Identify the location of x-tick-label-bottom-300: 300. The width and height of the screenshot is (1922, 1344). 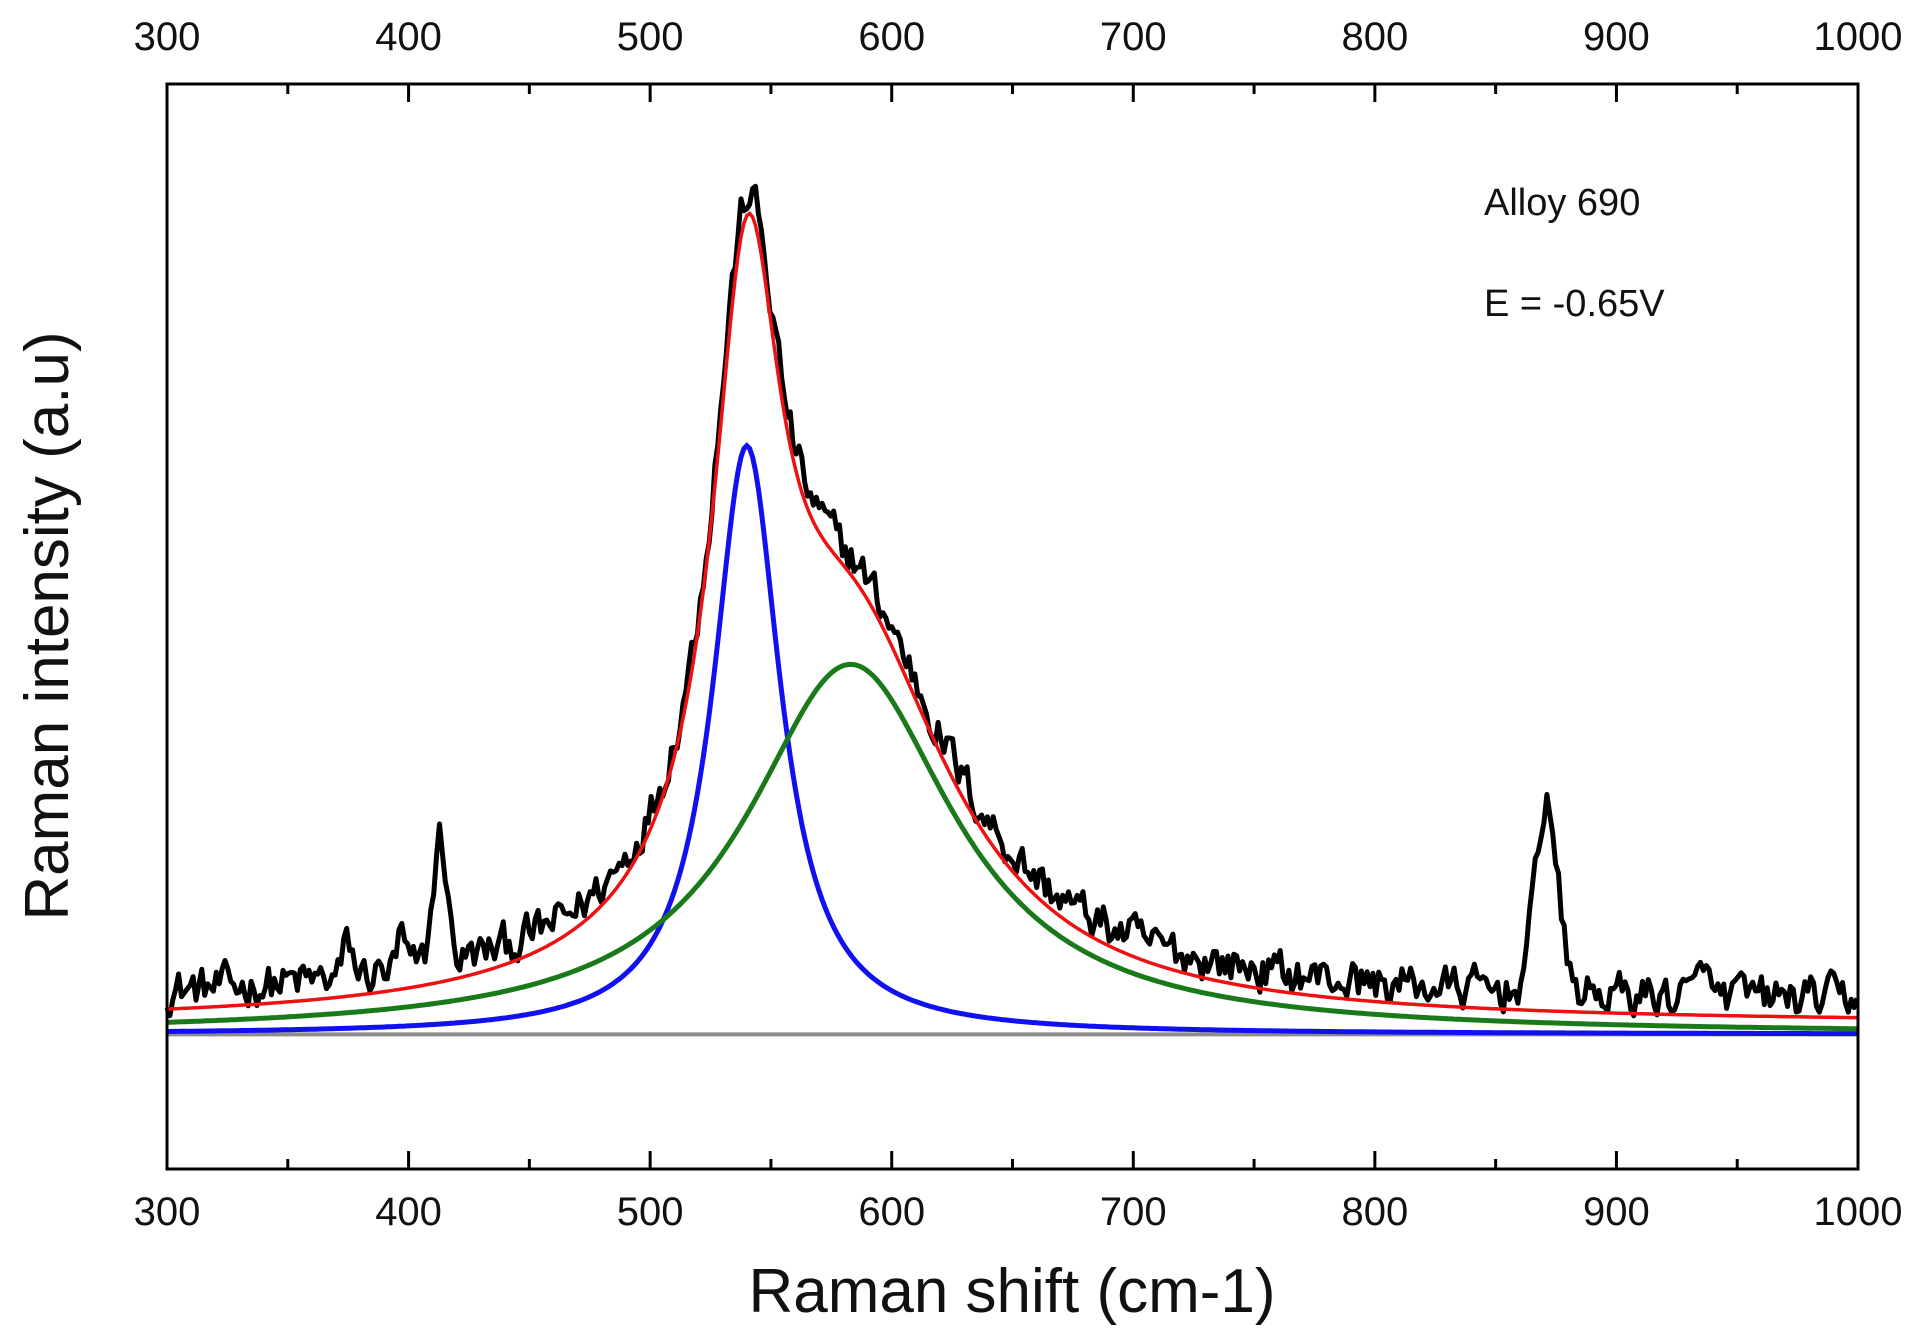
(167, 1212).